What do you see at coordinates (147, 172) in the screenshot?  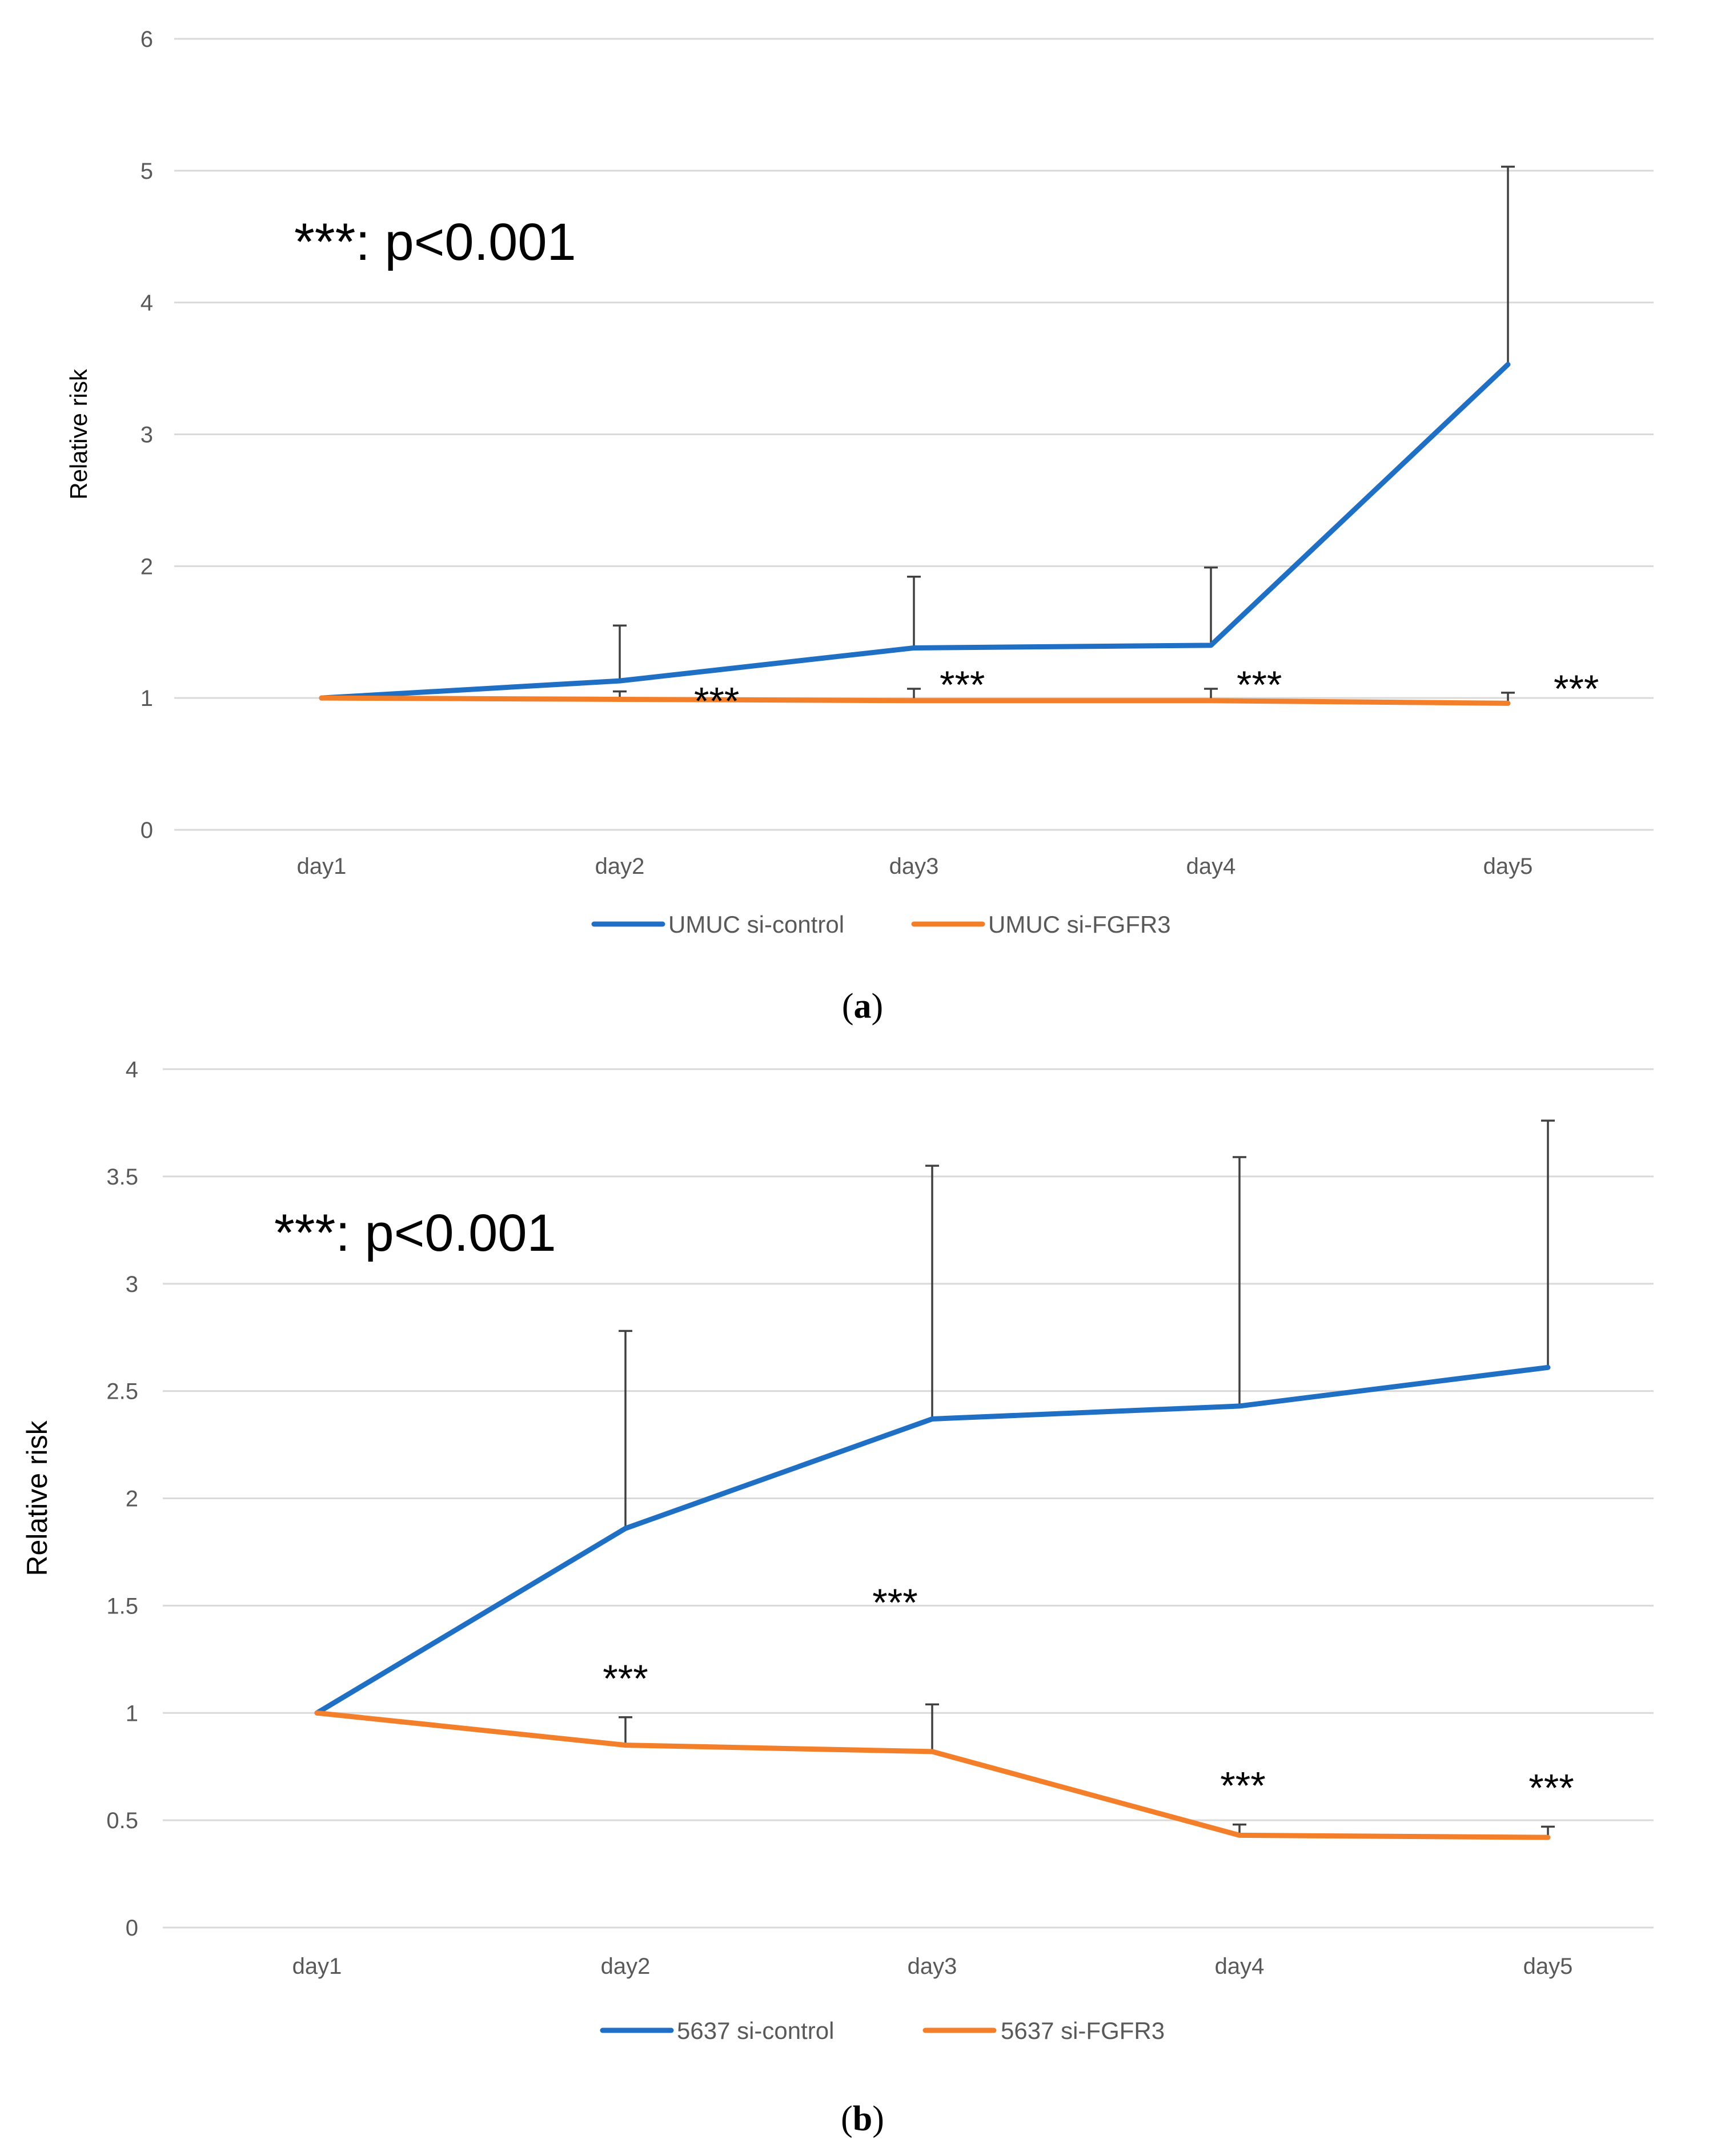 I see `y-tick-label: 5` at bounding box center [147, 172].